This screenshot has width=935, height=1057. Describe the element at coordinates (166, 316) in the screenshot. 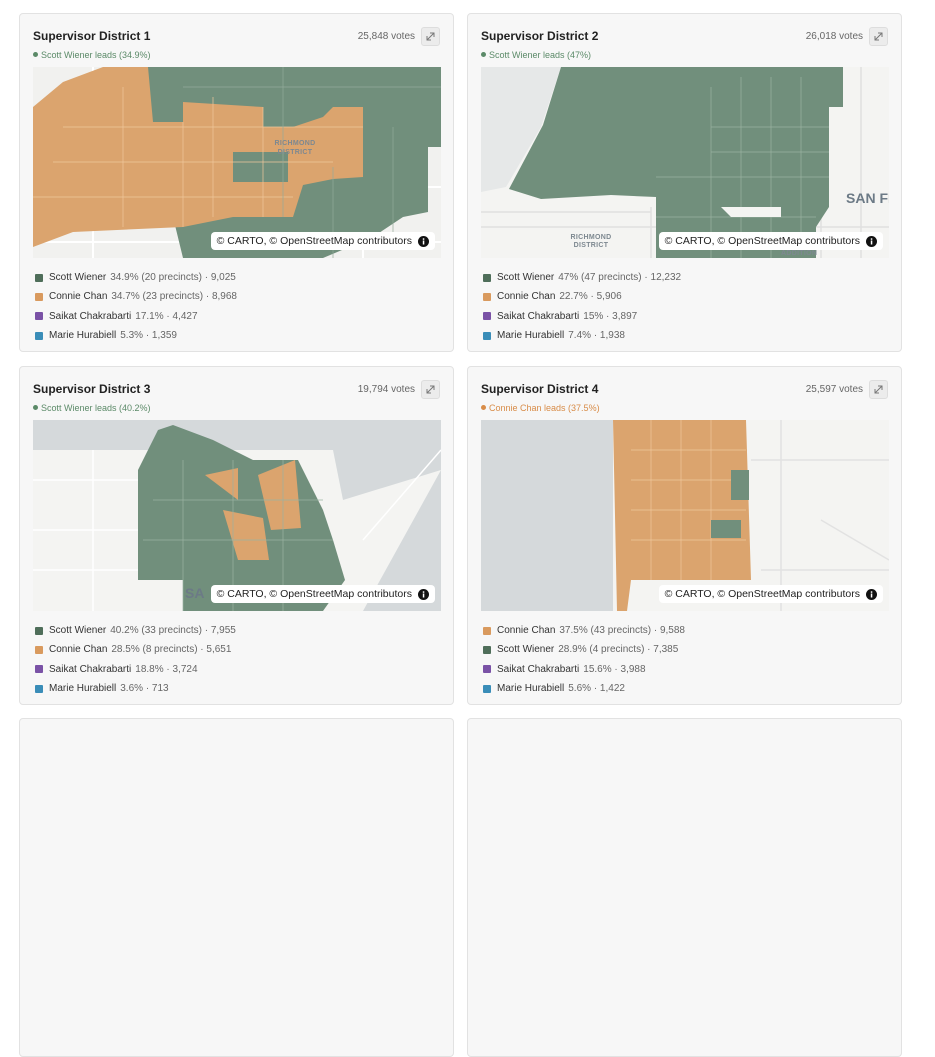

I see `candidate-result: 17.1% · 4,427` at that location.